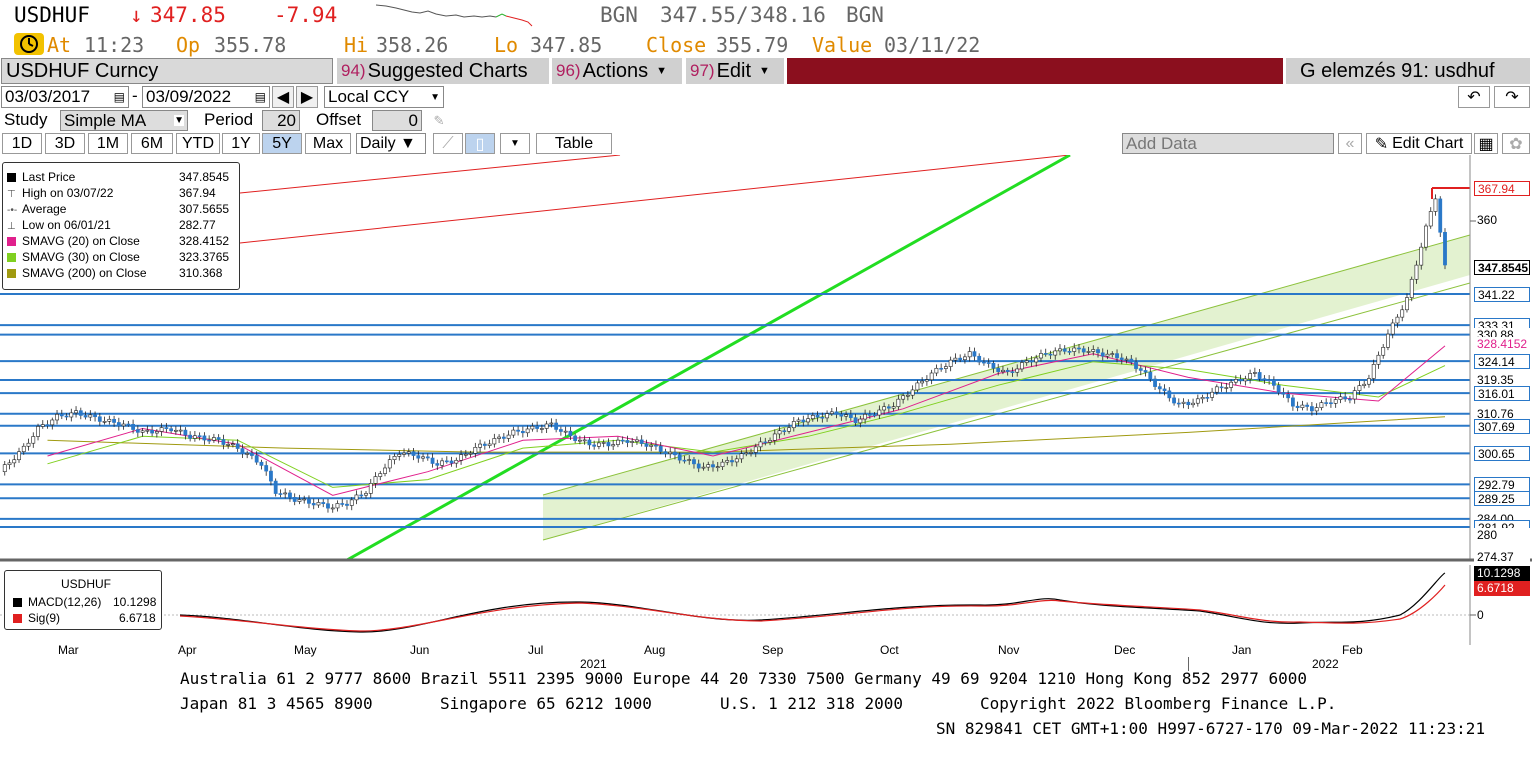  What do you see at coordinates (1350, 143) in the screenshot?
I see `collapse-icon: «` at bounding box center [1350, 143].